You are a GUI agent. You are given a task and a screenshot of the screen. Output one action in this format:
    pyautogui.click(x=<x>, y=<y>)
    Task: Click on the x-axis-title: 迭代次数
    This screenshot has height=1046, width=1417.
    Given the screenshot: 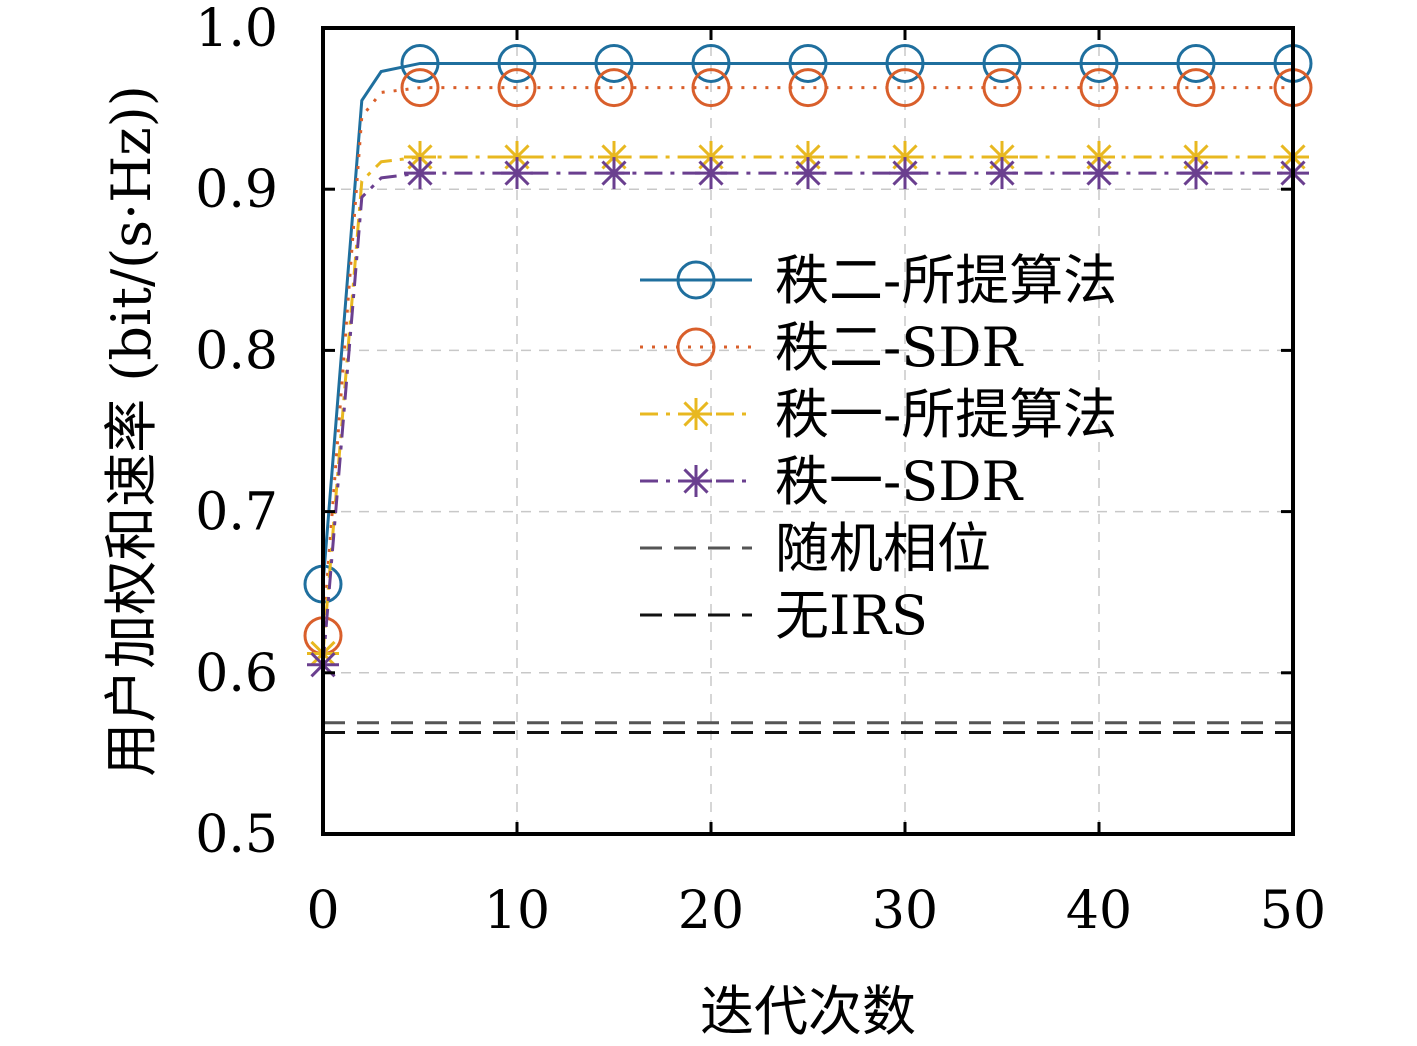 What is the action you would take?
    pyautogui.click(x=808, y=1011)
    